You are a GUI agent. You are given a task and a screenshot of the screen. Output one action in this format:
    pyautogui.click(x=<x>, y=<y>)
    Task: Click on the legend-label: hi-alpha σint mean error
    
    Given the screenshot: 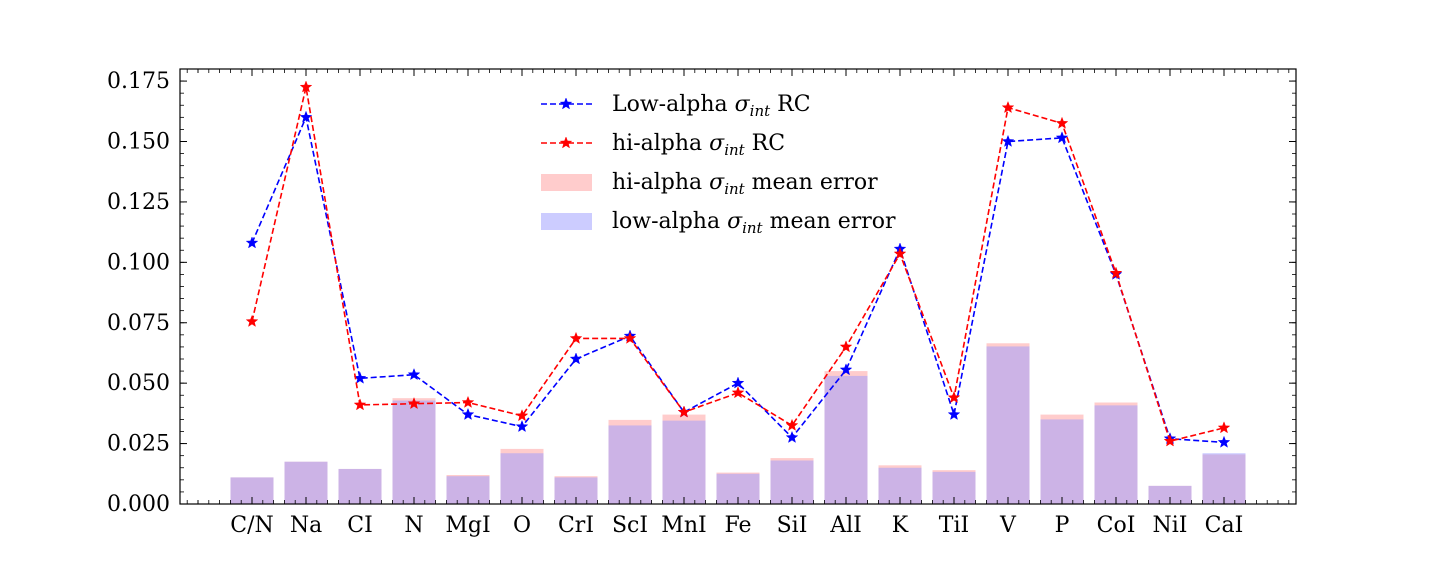 What is the action you would take?
    pyautogui.click(x=745, y=184)
    